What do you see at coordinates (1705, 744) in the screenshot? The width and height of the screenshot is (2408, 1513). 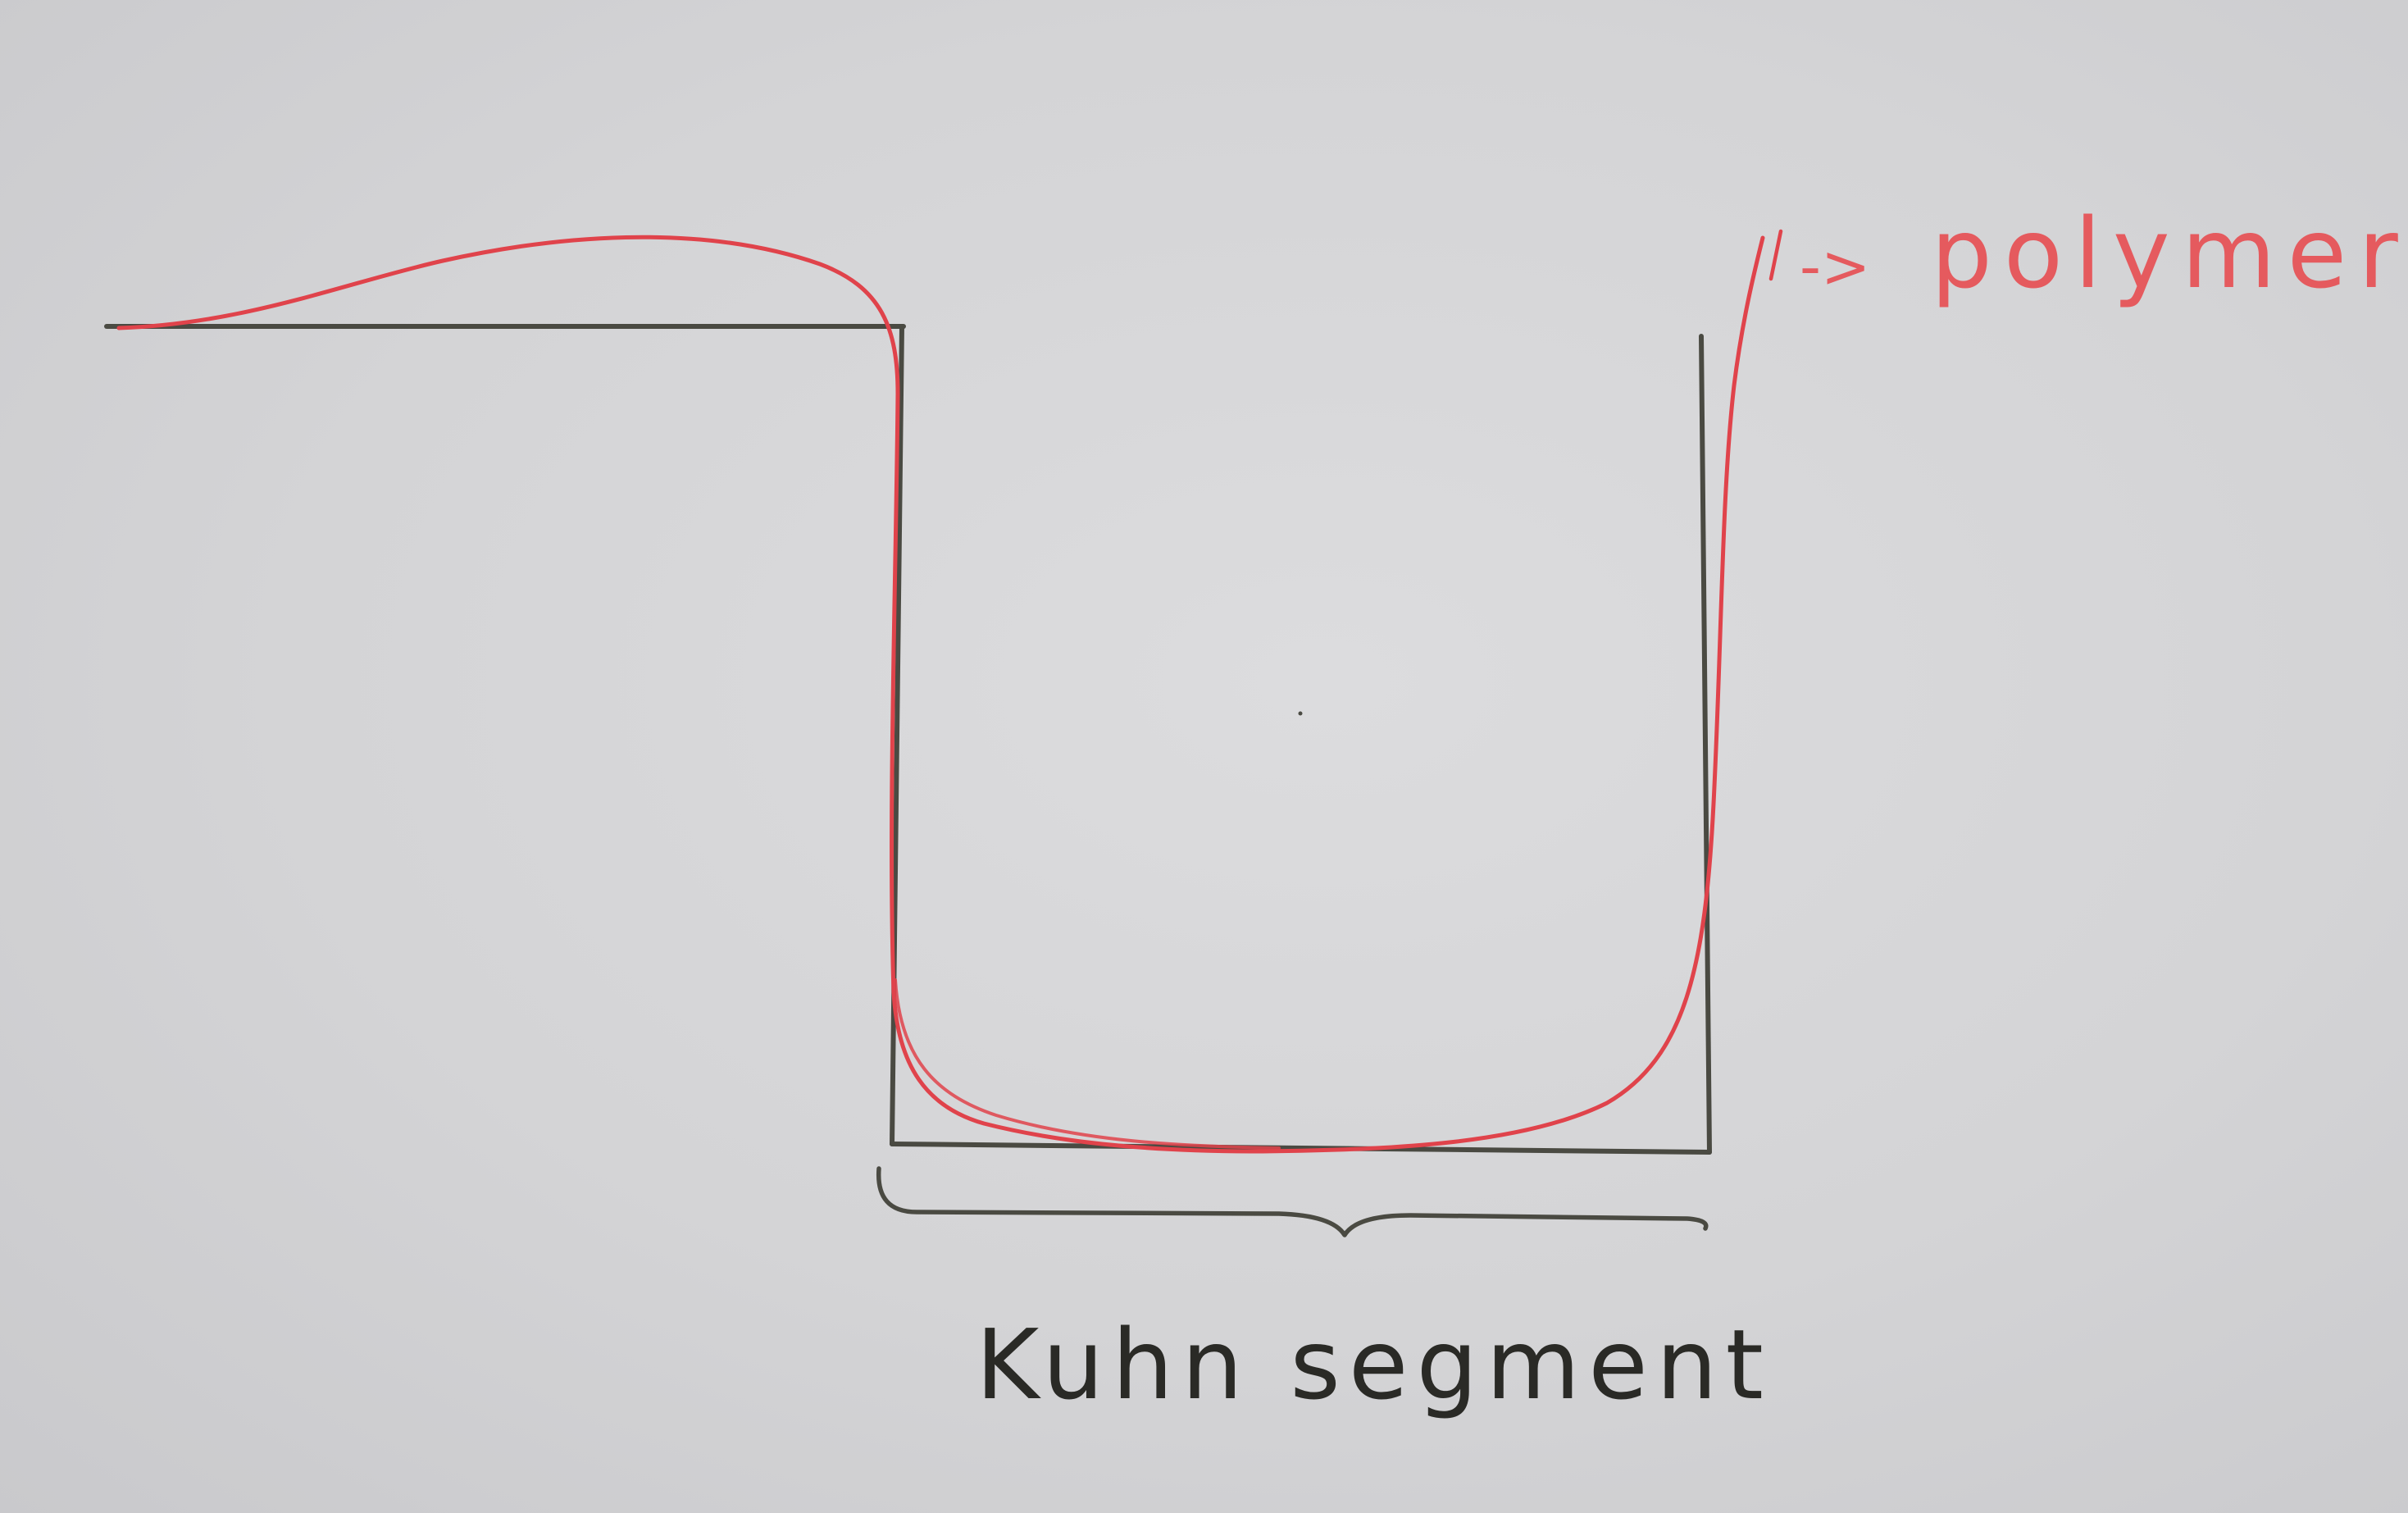 I see `right-vertical-line` at bounding box center [1705, 744].